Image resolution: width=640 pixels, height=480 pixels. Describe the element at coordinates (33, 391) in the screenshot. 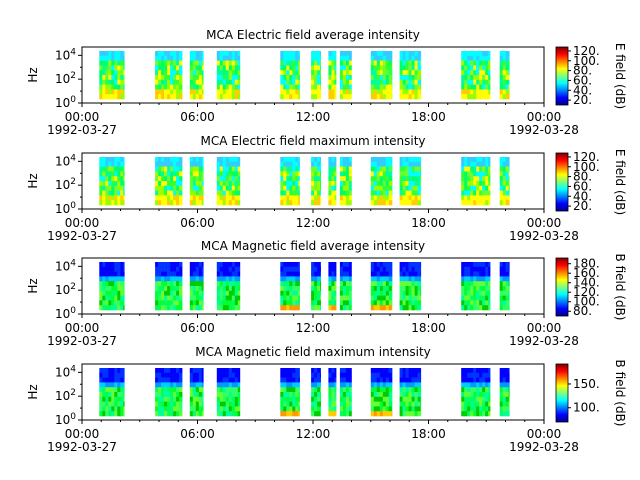

I see `y-axis-label: Hz` at that location.